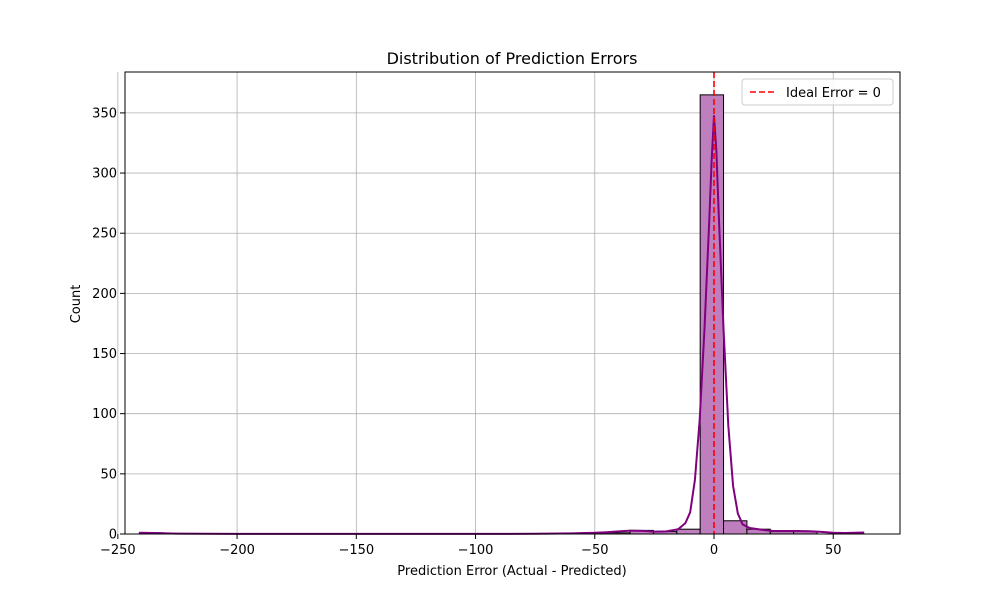  Describe the element at coordinates (104, 294) in the screenshot. I see `y-tick-label: 200` at that location.